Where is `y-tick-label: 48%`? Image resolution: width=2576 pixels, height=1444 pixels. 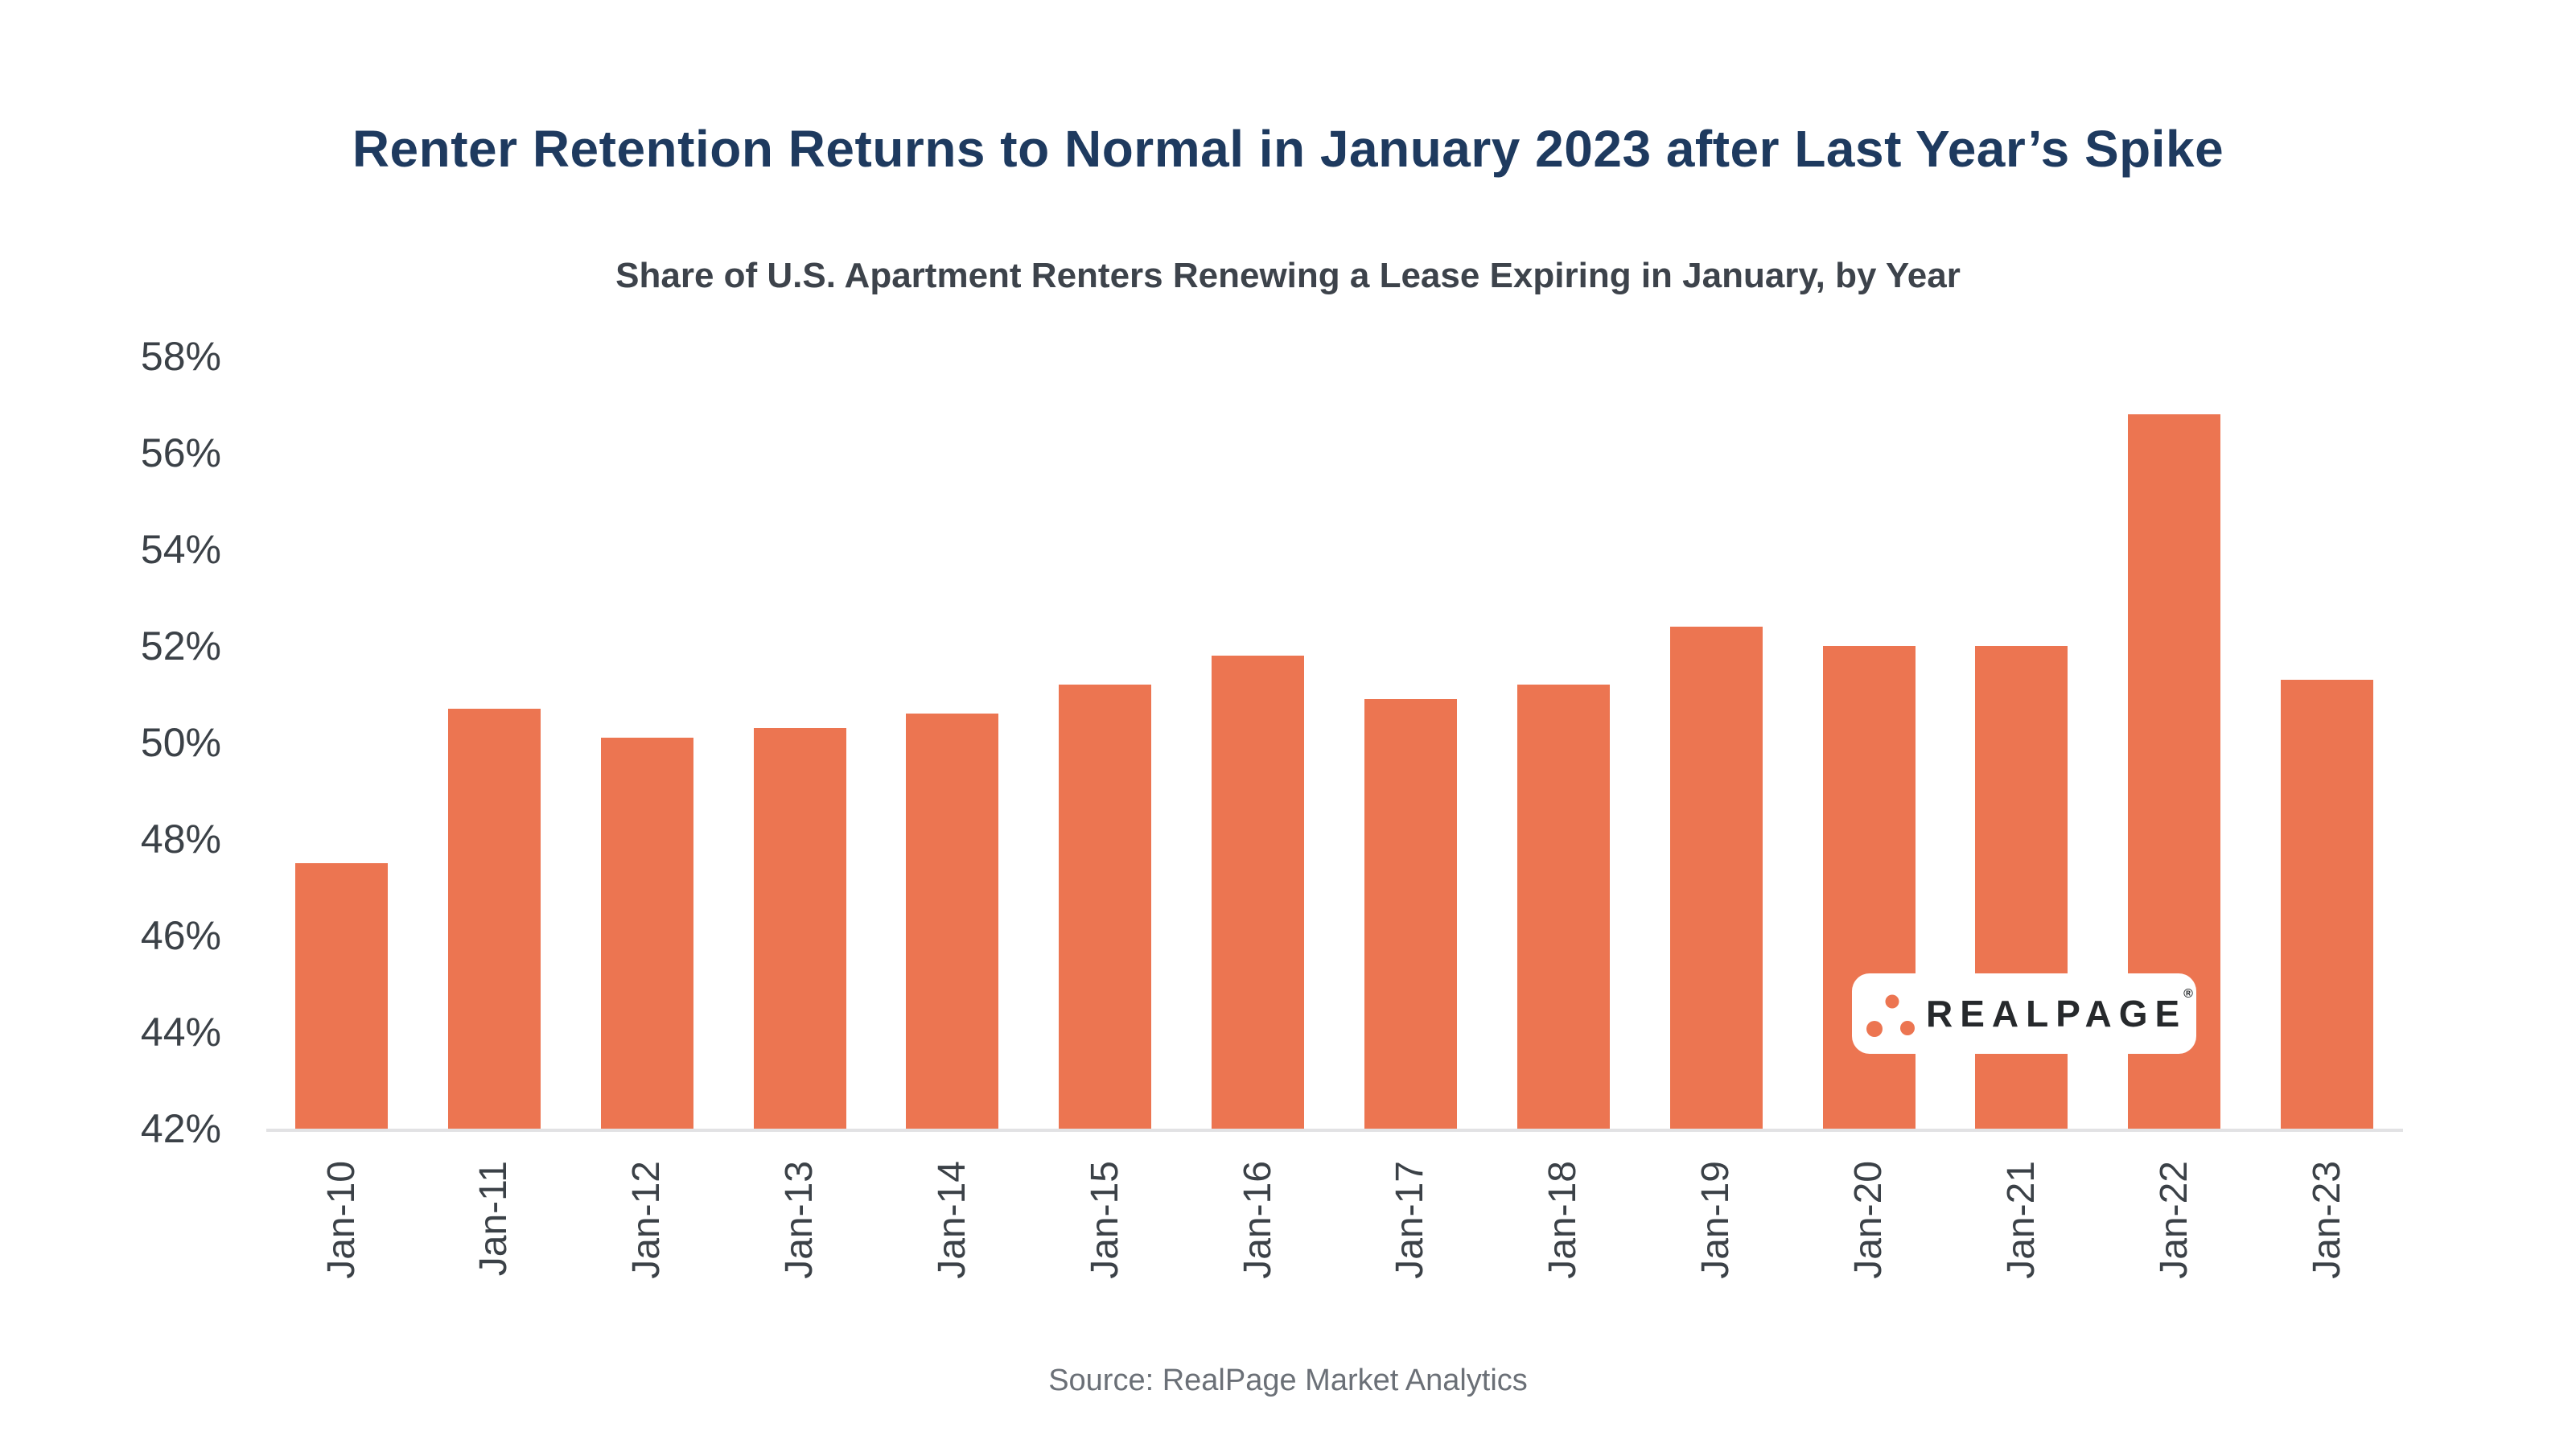
y-tick-label: 48% is located at coordinates (180, 839).